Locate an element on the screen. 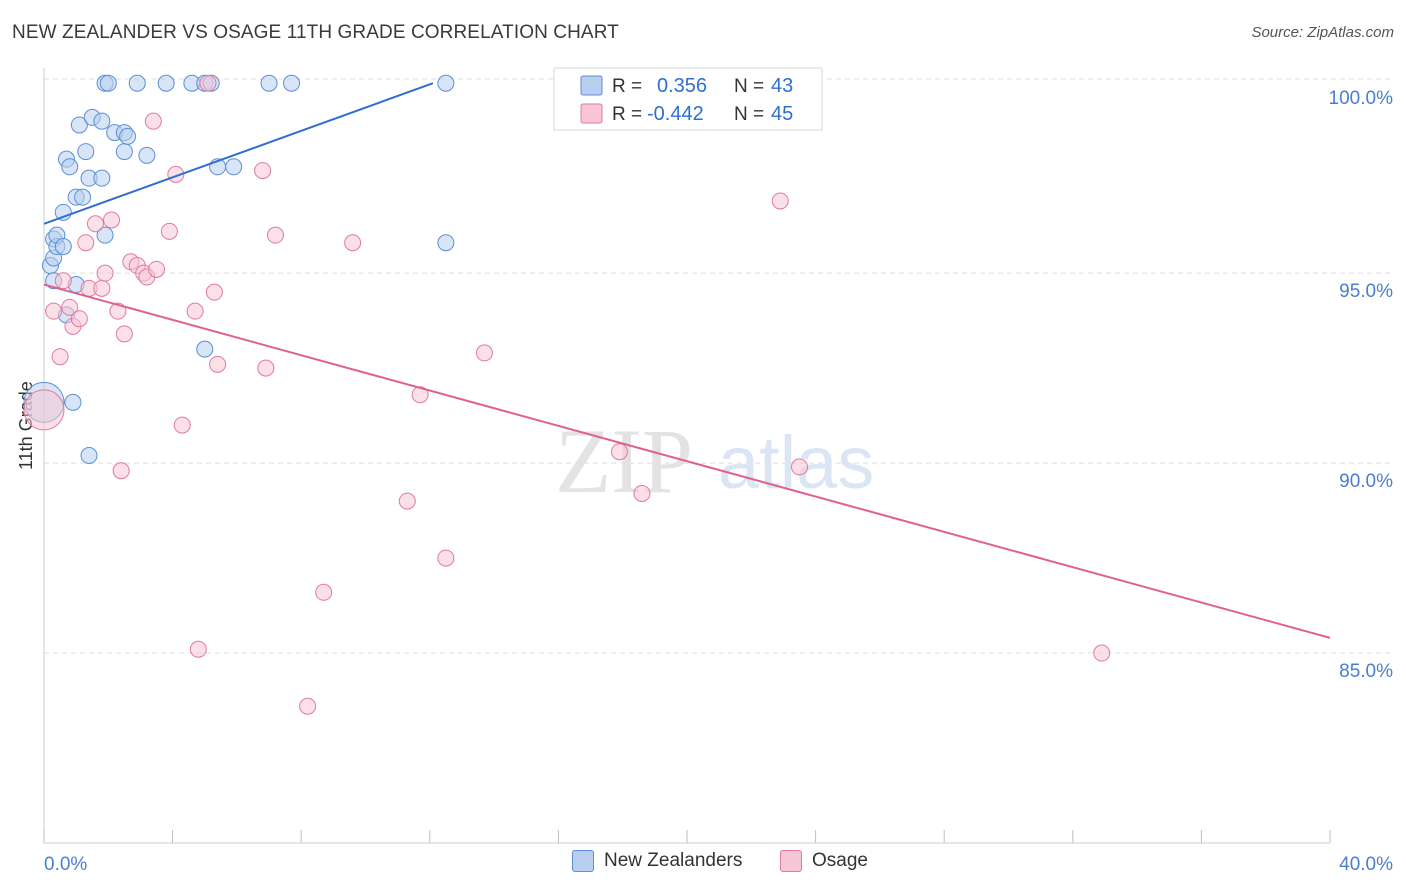  y-tick-label: 95.0% is located at coordinates (1366, 291).